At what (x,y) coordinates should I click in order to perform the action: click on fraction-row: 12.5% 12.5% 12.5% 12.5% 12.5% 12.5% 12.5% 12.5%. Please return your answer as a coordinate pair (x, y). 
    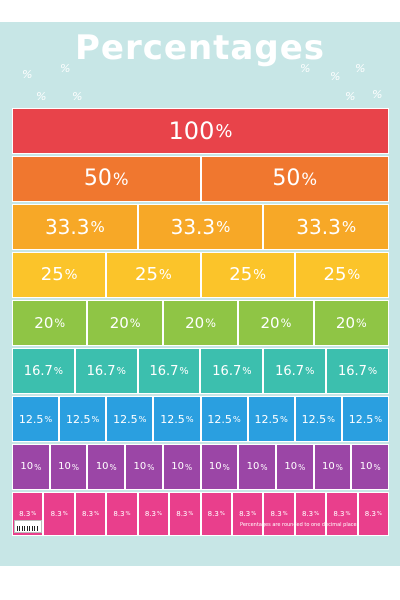
    Looking at the image, I should click on (200, 419).